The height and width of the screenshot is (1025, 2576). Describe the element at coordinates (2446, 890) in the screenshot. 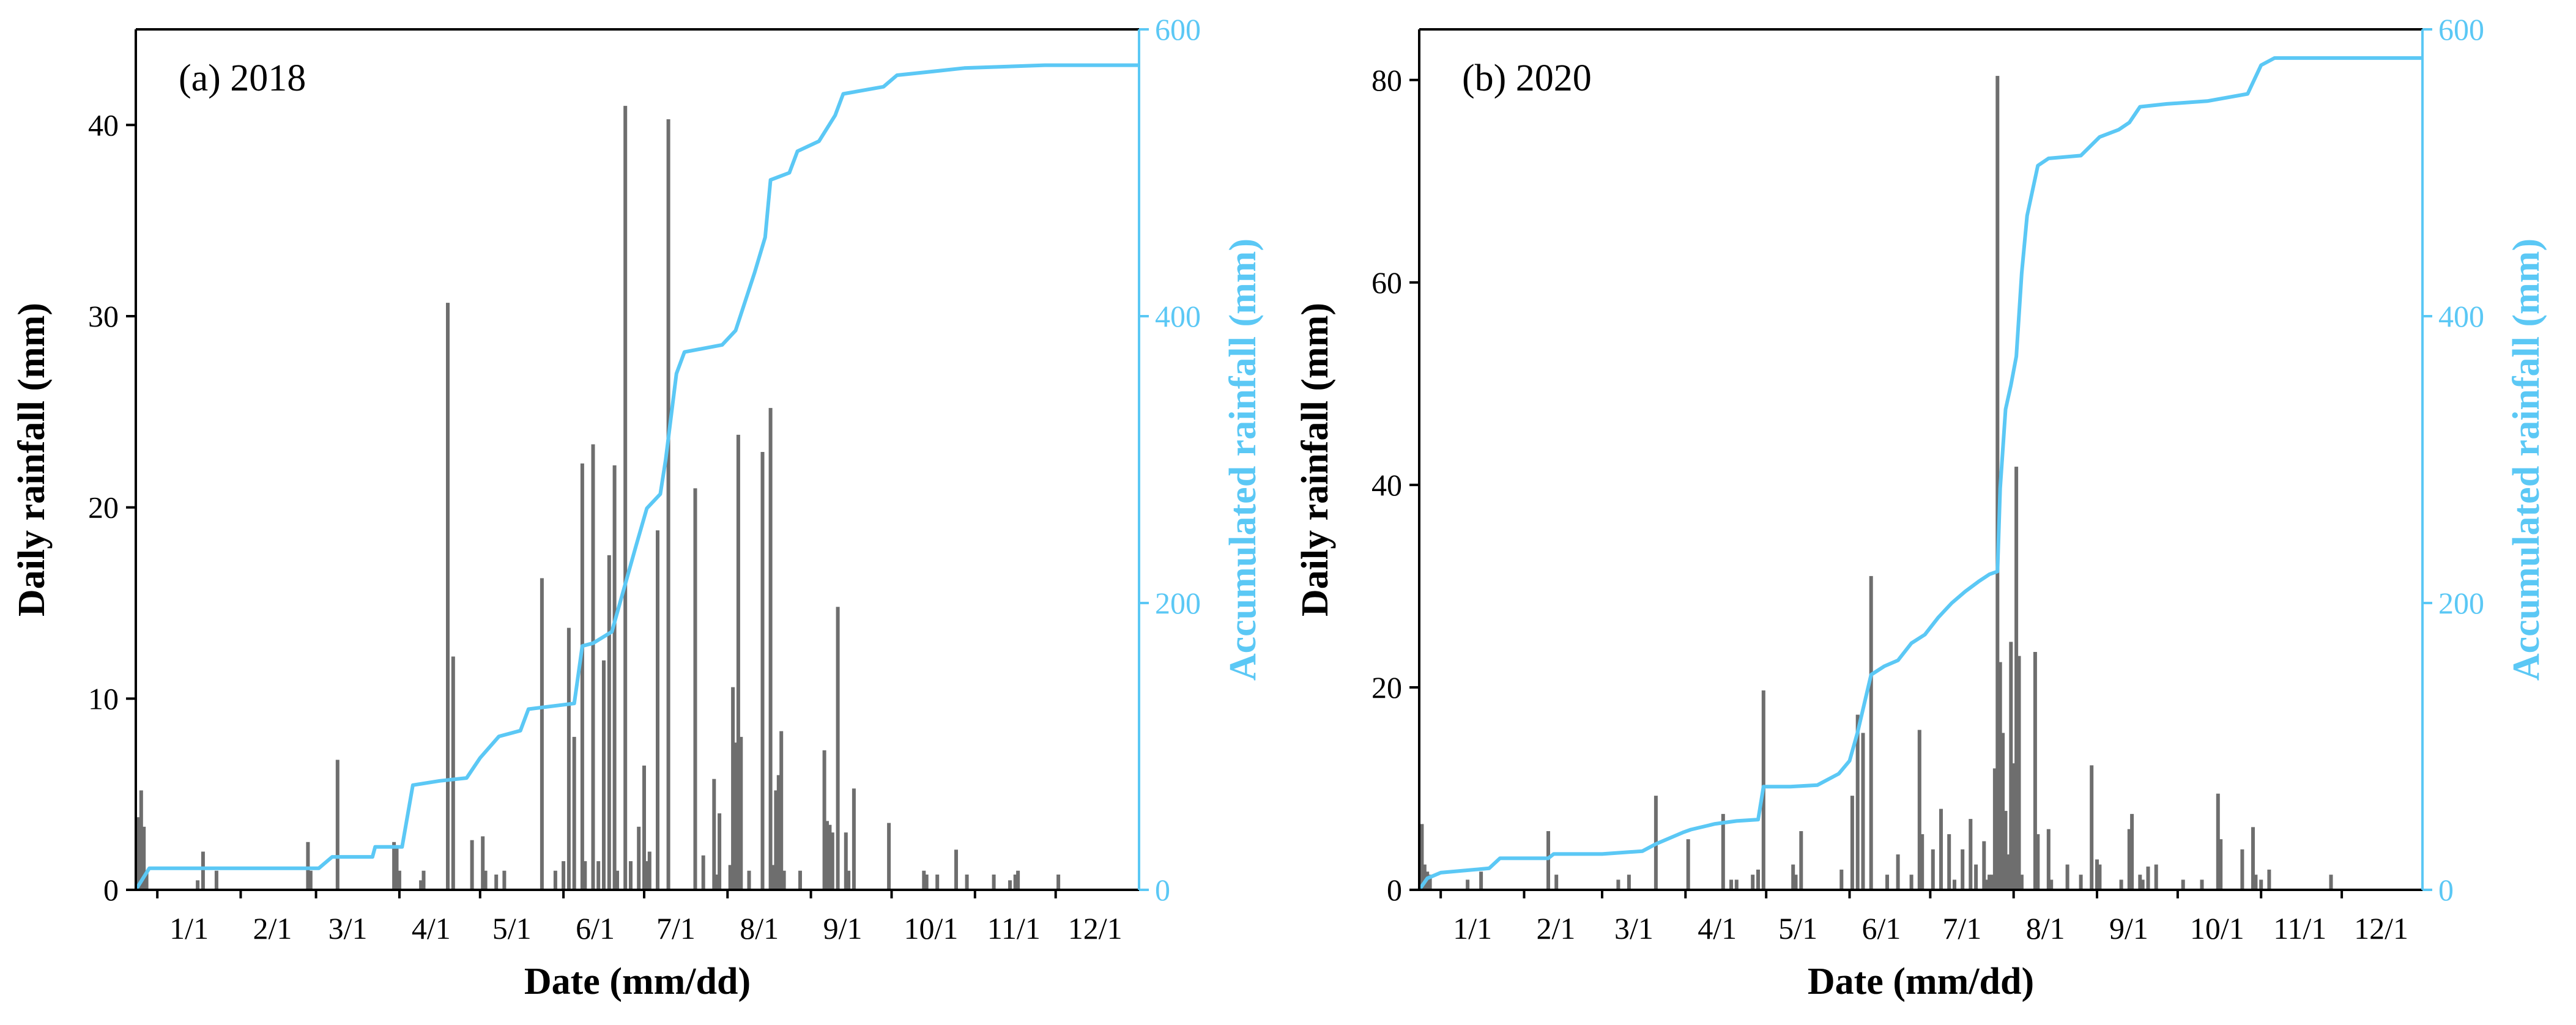

I see `ytick-label-right: 0` at that location.